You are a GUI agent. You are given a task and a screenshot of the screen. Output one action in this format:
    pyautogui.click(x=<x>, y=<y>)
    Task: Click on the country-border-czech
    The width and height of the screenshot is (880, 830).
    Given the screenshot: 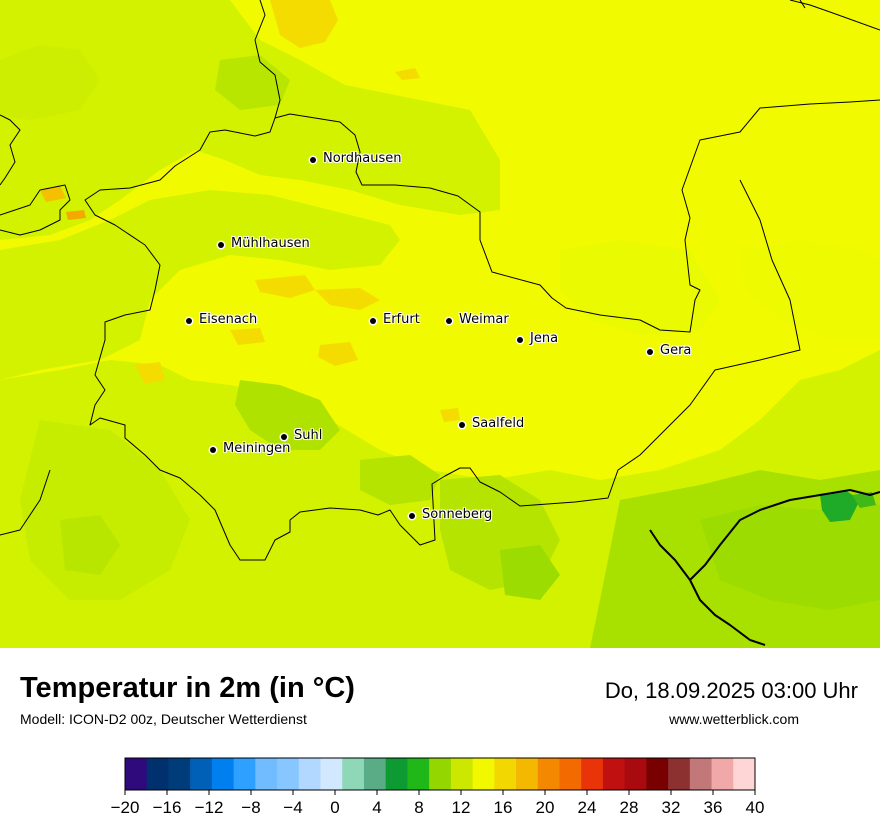 What is the action you would take?
    pyautogui.click(x=707, y=587)
    